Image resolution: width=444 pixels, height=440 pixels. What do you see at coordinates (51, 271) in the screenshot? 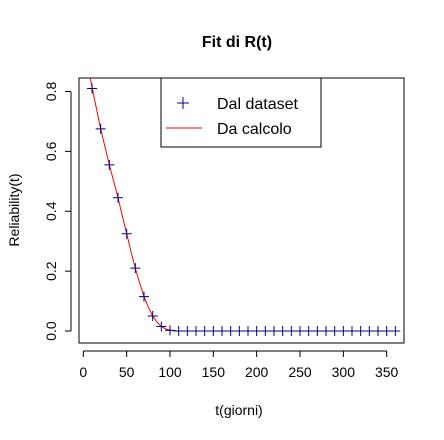
I see `y-tick-label: 0.2` at bounding box center [51, 271].